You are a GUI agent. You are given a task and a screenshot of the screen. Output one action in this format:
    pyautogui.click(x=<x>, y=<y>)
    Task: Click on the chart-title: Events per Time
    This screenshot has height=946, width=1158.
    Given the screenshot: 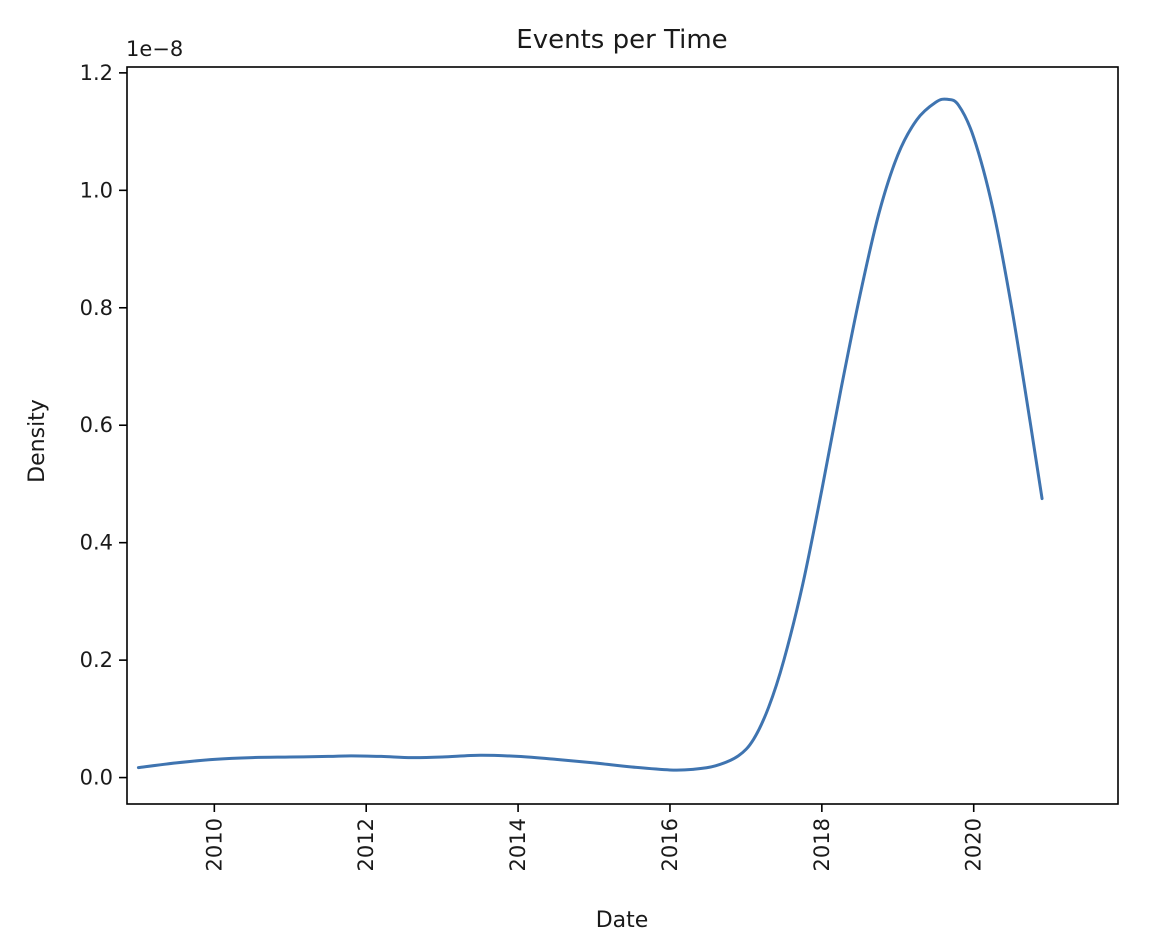 What is the action you would take?
    pyautogui.click(x=621, y=40)
    